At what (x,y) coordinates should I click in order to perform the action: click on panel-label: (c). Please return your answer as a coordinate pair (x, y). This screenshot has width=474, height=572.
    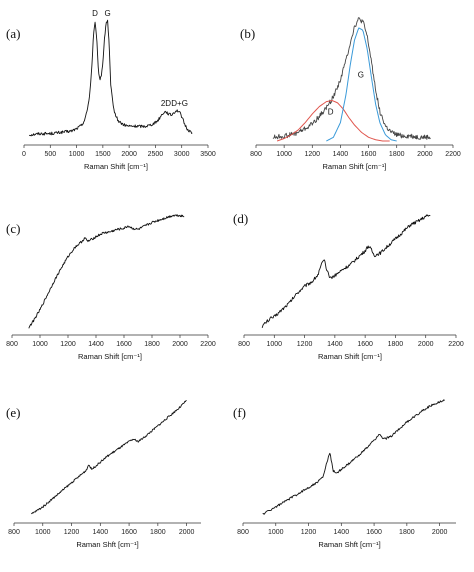
    Looking at the image, I should click on (13, 228).